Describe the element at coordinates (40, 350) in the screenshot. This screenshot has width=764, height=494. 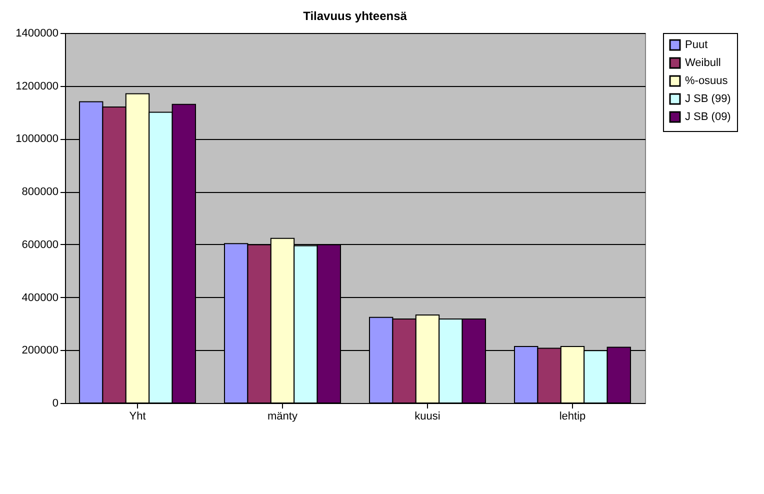
I see `y-tick-label: 200000` at that location.